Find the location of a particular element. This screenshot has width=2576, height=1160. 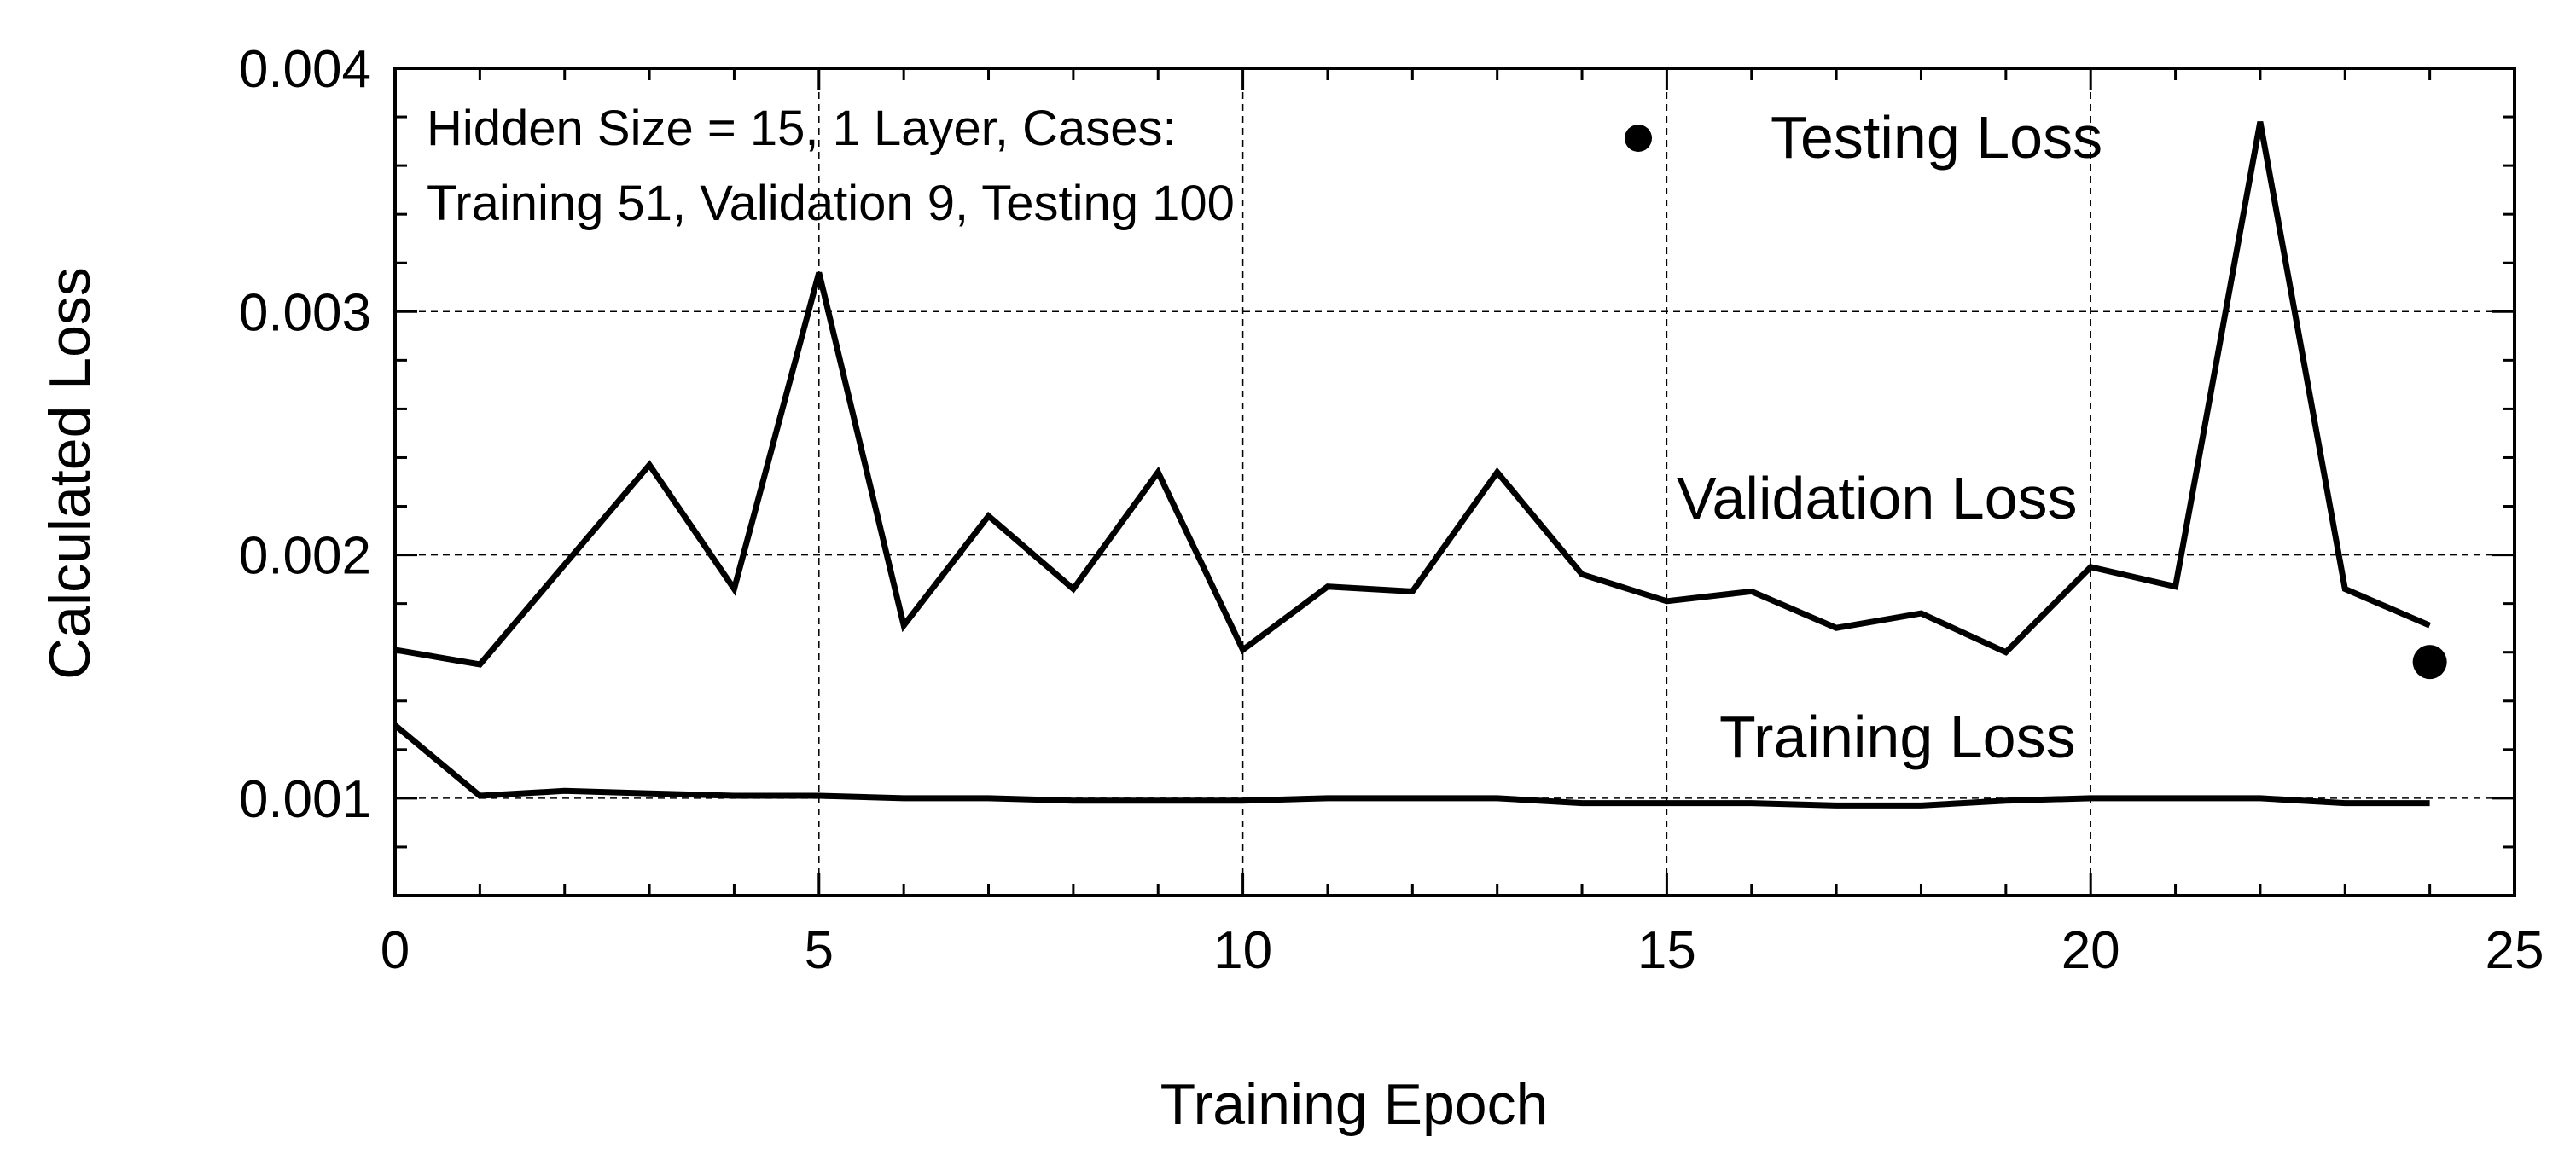

y-tick-label: 0.002 is located at coordinates (305, 556).